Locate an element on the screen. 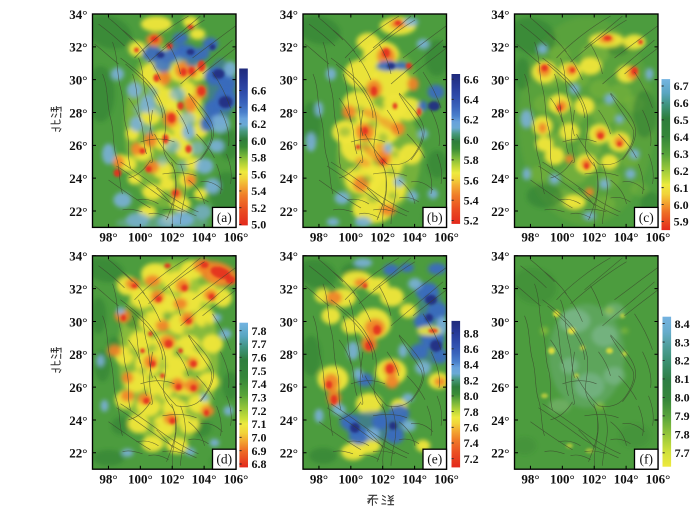 Image resolution: width=700 pixels, height=517 pixels. svg-text: 8.4 is located at coordinates (682, 324).